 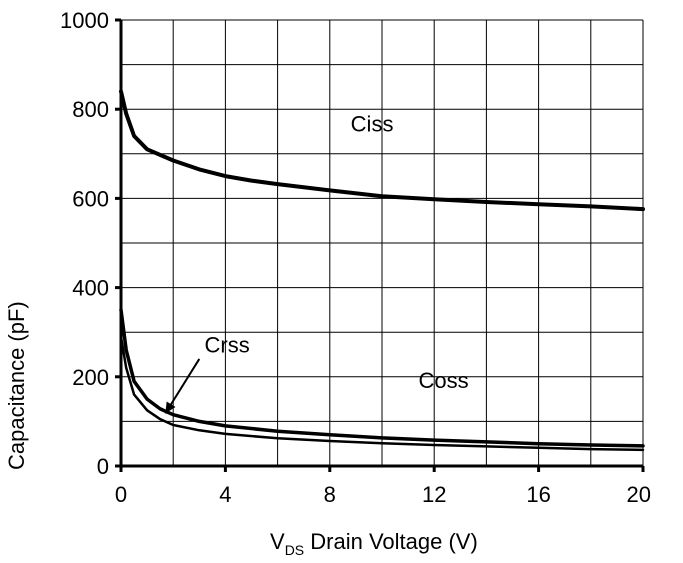 What do you see at coordinates (90, 198) in the screenshot?
I see `y-tick-label-3: 600` at bounding box center [90, 198].